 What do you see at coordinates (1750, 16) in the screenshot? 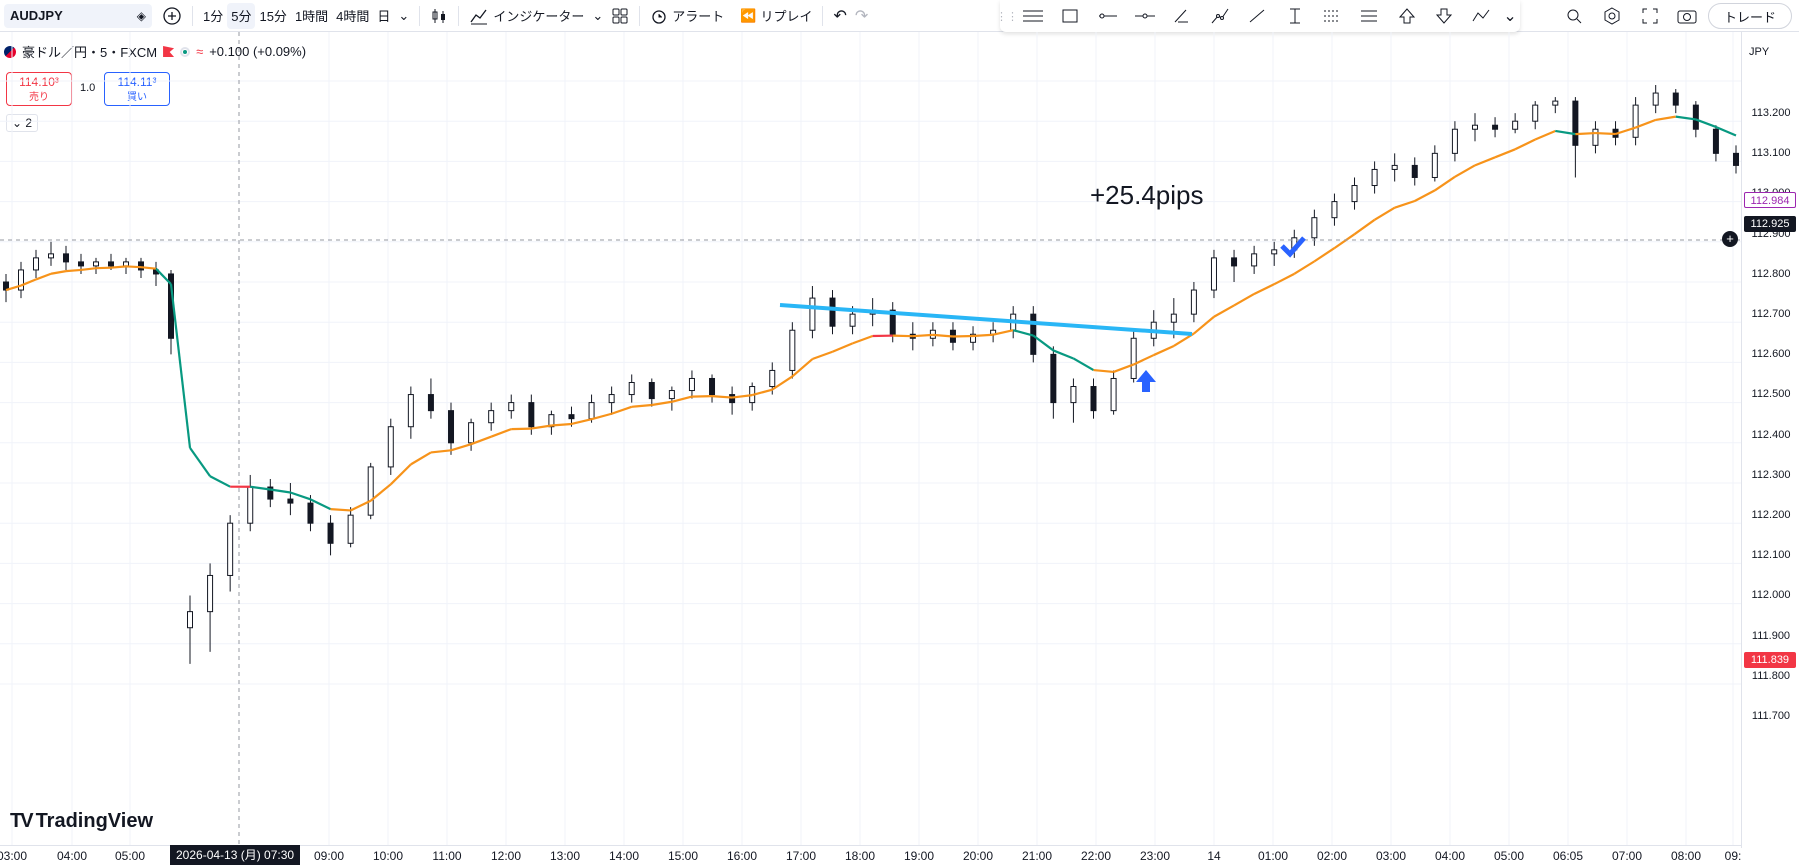
I see `trade-button: トレード` at bounding box center [1750, 16].